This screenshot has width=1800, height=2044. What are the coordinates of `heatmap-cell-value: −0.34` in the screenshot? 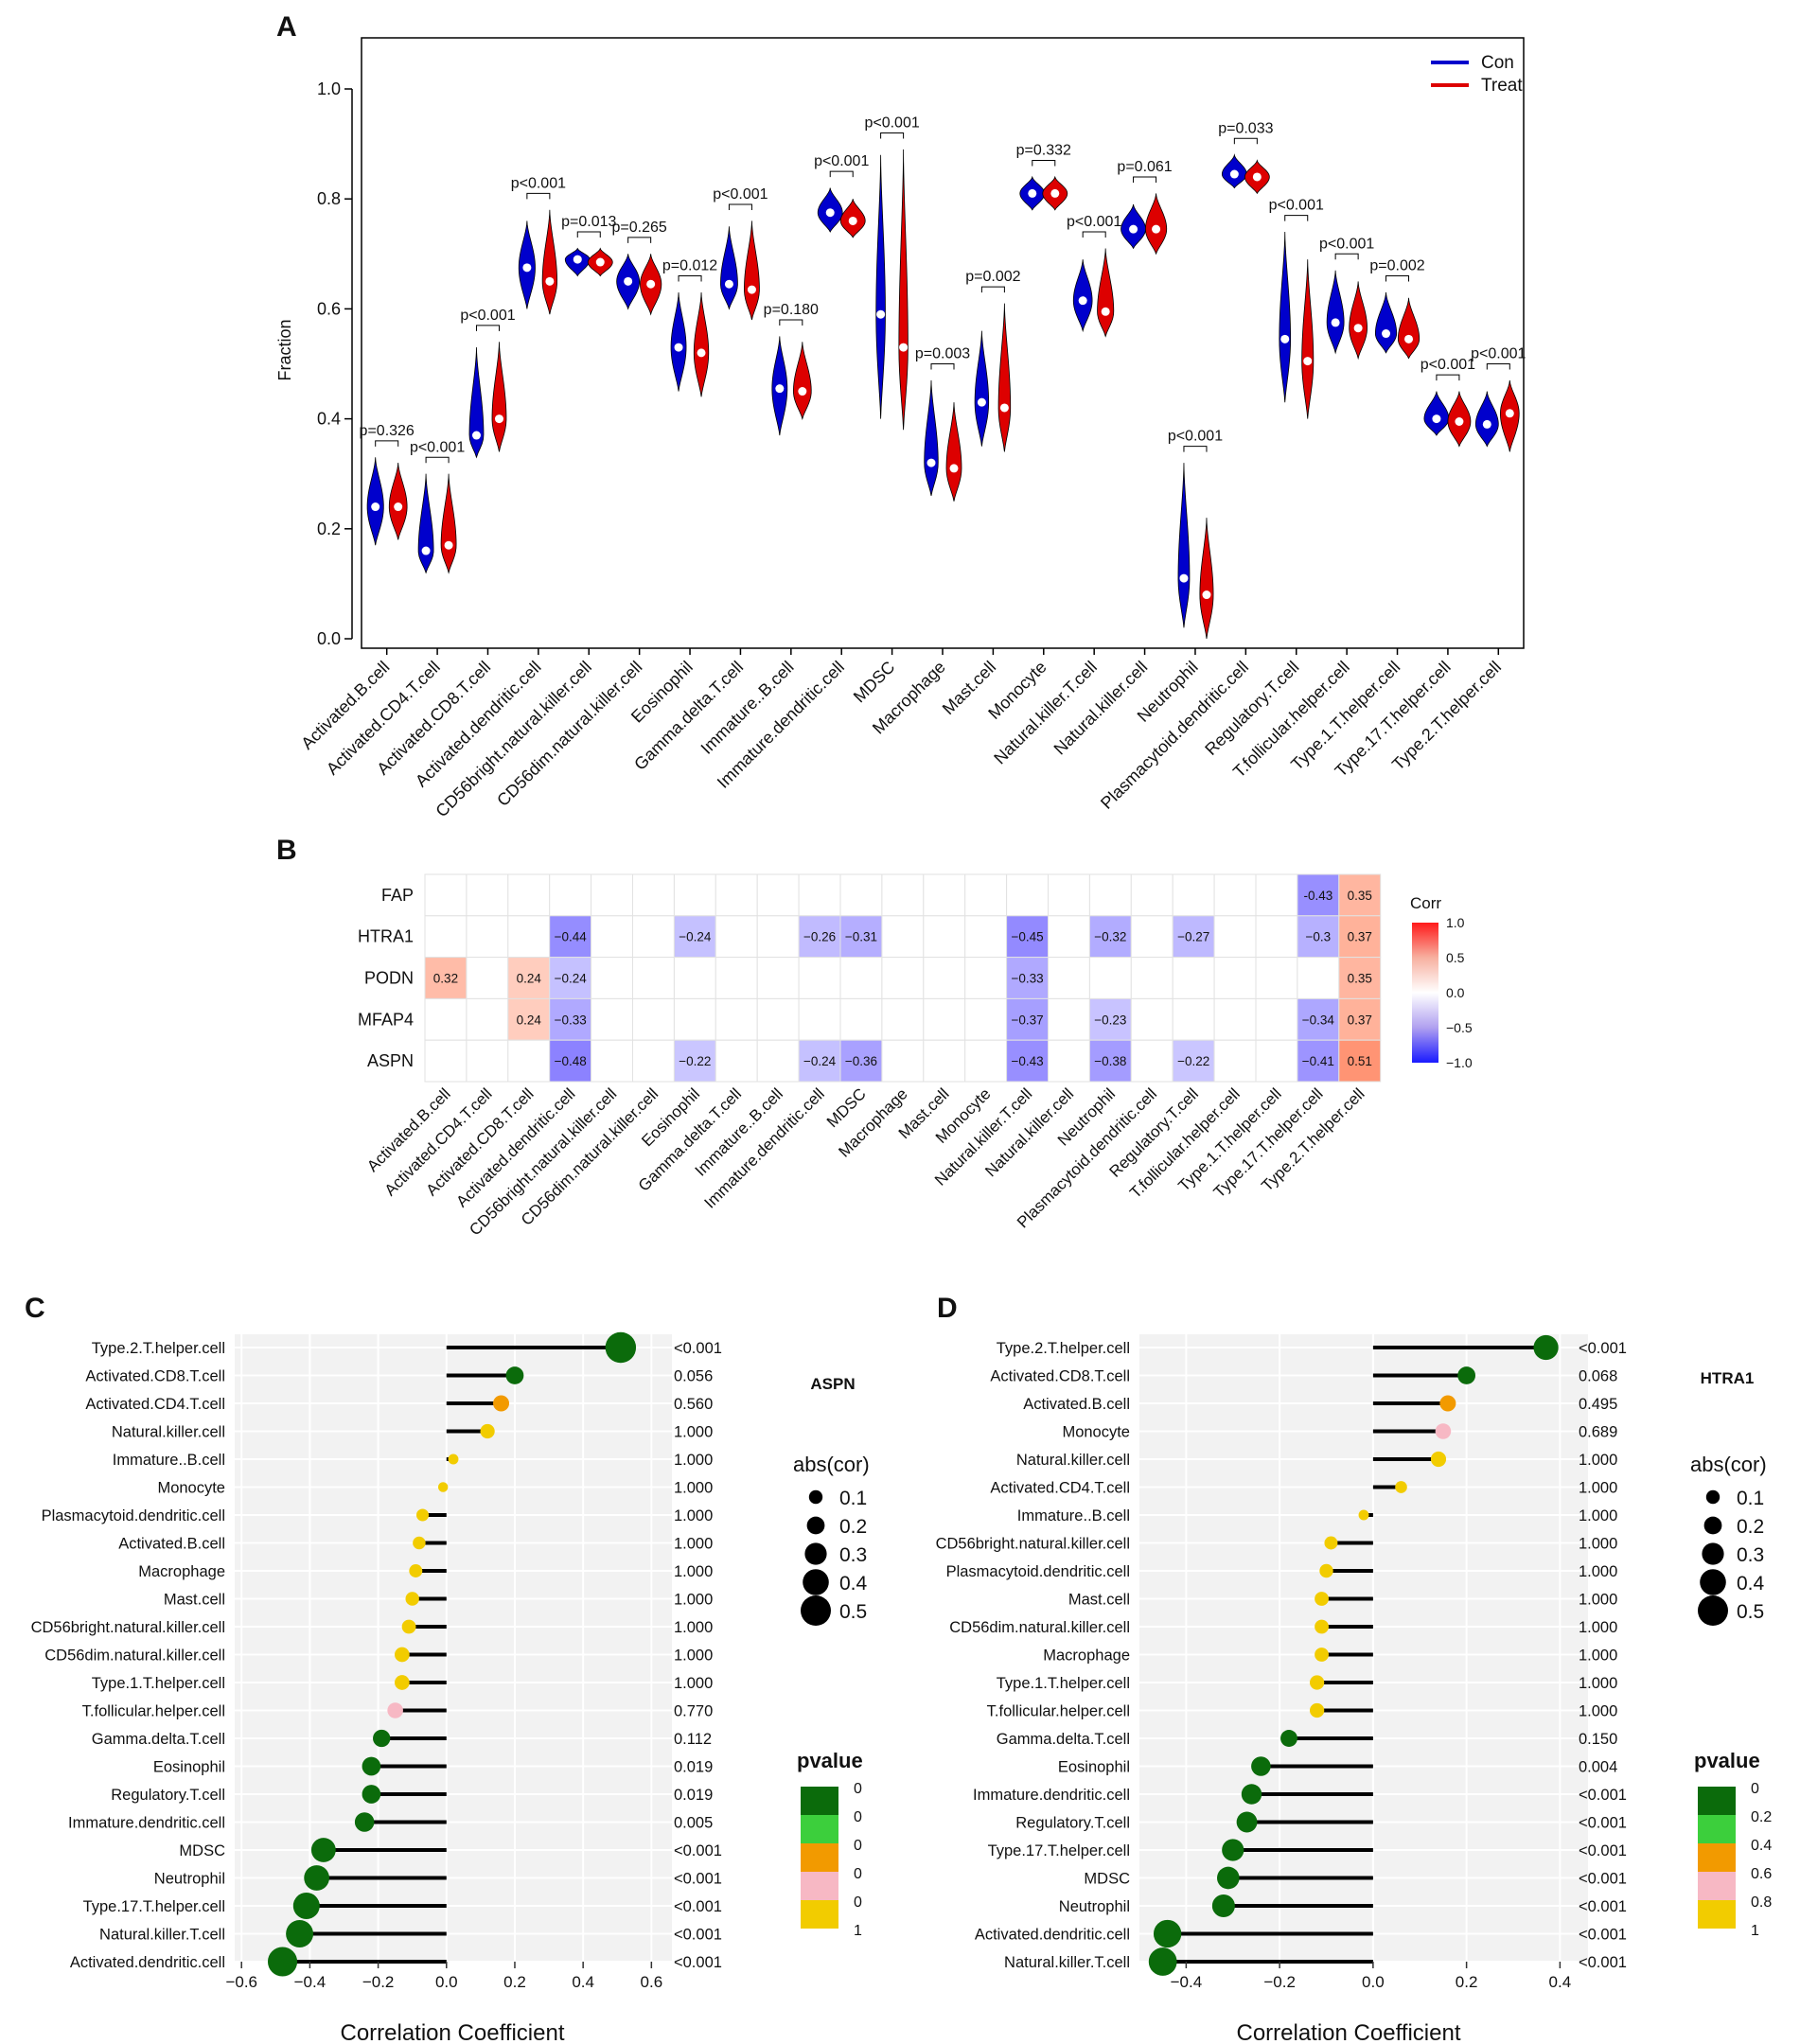 It's located at (1318, 1020).